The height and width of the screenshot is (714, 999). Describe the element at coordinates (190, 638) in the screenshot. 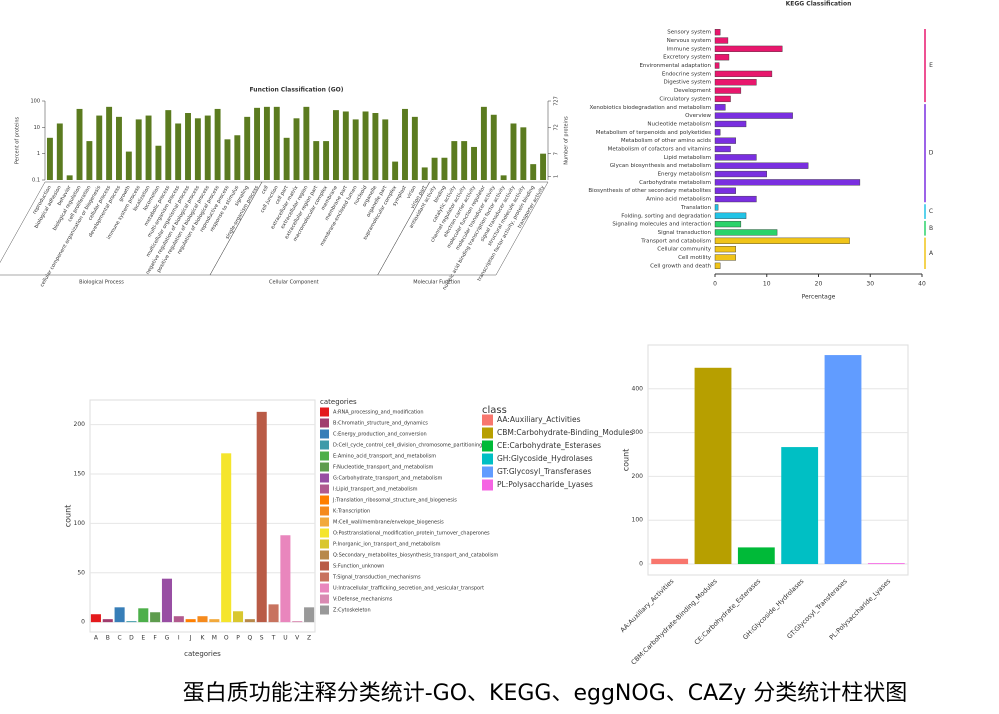

I see `x-tick-label: J` at that location.